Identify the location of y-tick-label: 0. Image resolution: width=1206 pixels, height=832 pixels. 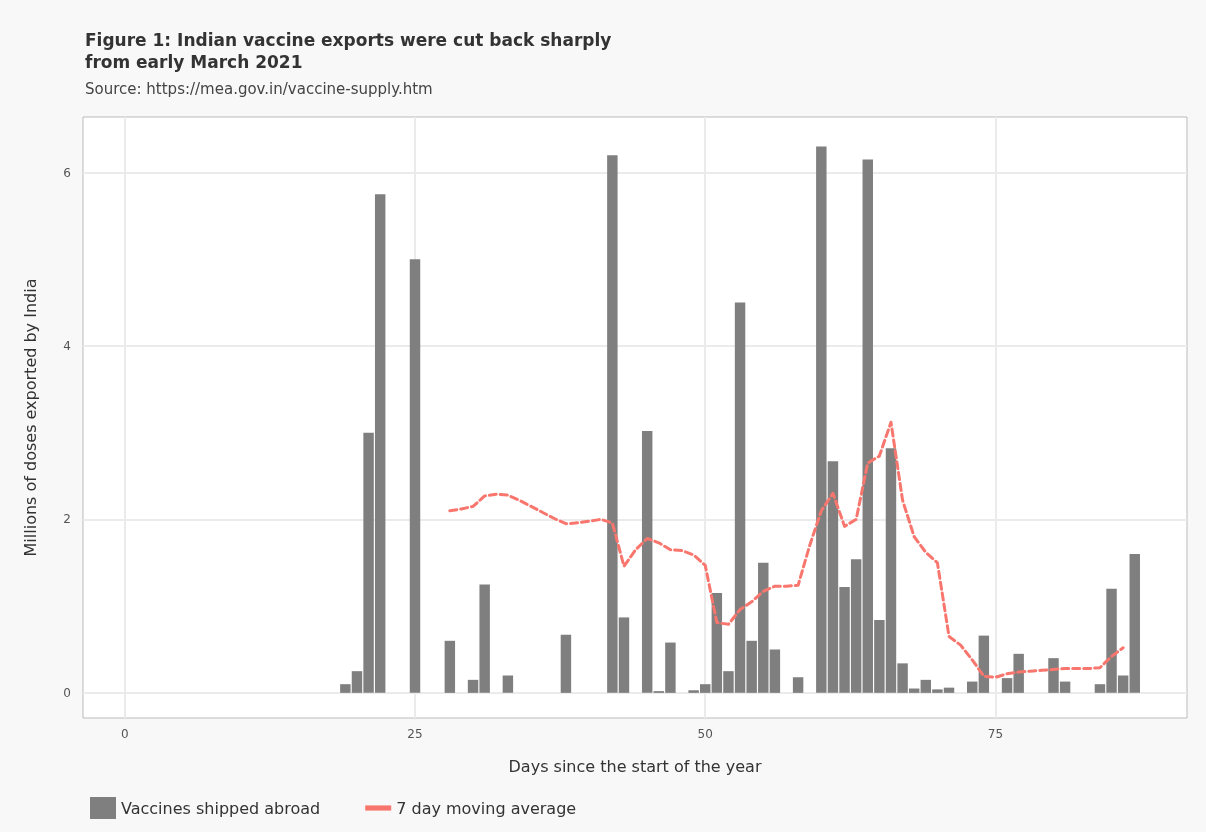
(67, 692).